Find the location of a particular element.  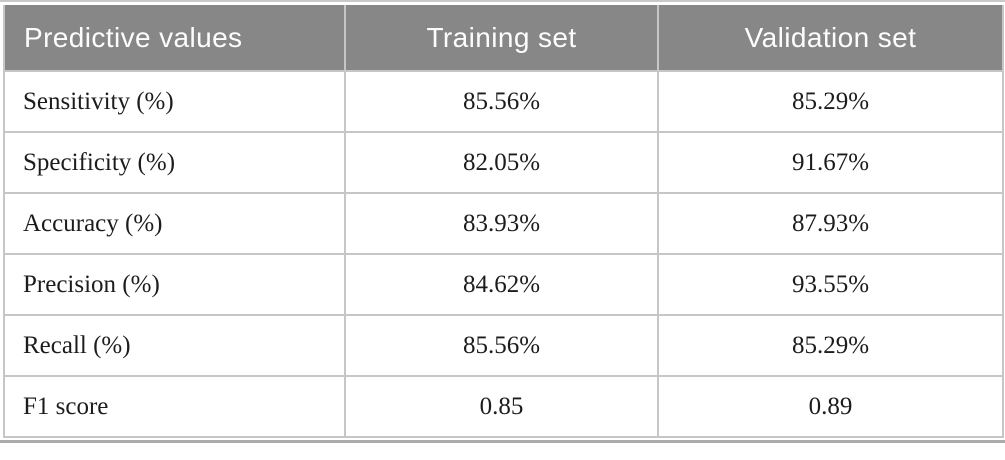

metric-label: Recall (%) is located at coordinates (174, 345).